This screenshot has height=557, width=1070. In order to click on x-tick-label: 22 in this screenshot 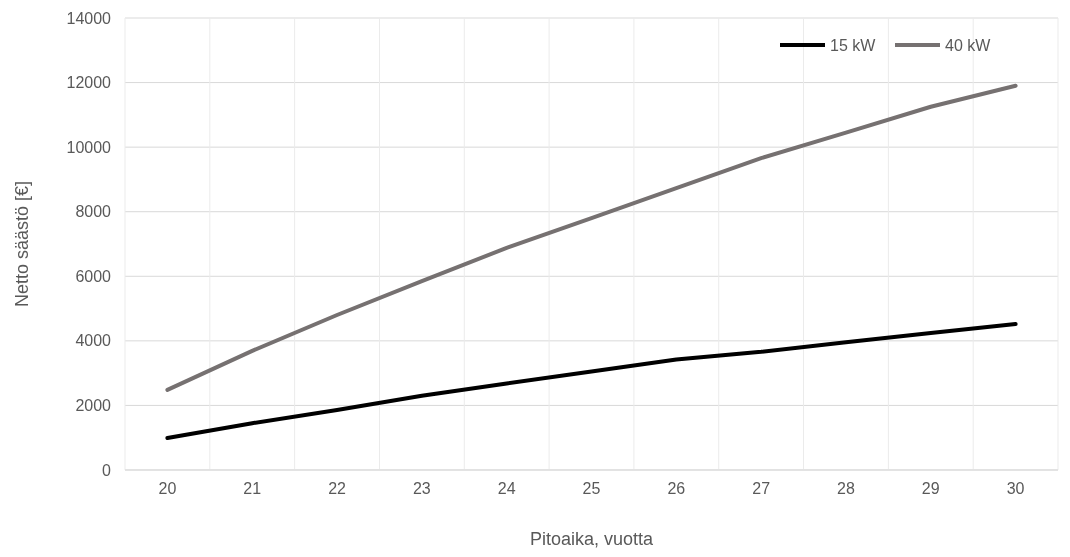, I will do `click(337, 488)`.